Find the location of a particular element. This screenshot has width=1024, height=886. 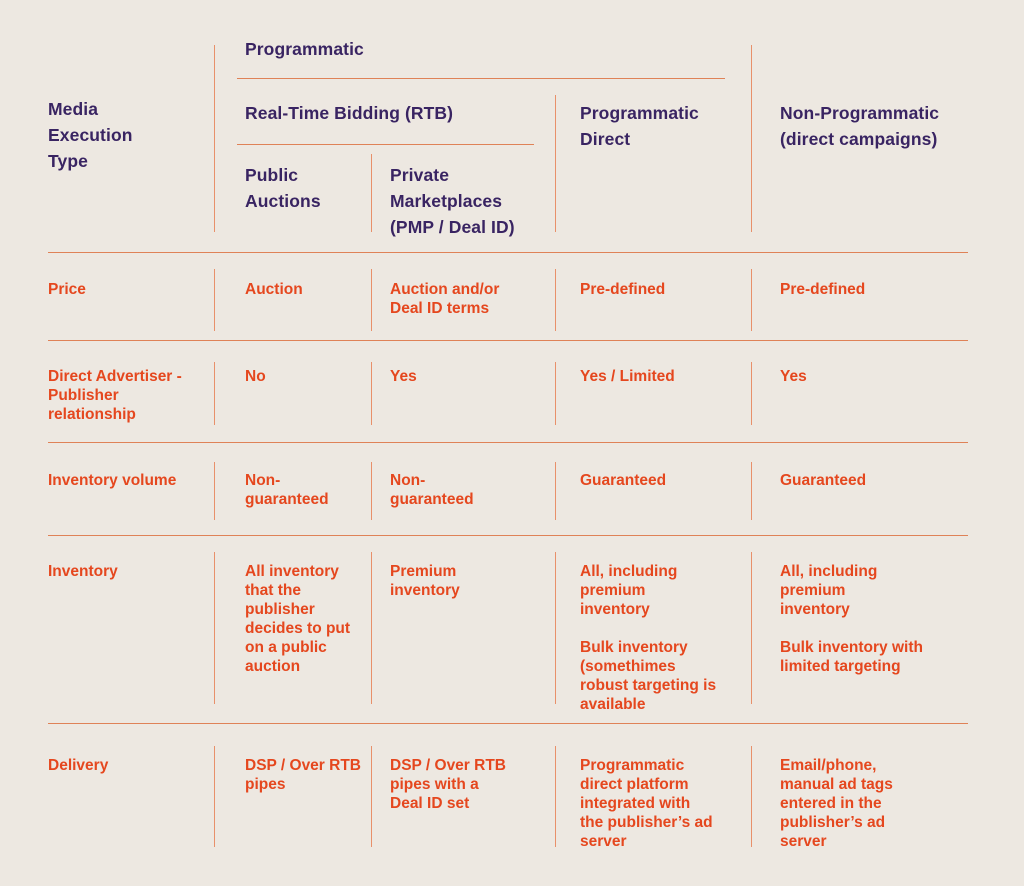

row-label: Inventory volume is located at coordinates (112, 480).